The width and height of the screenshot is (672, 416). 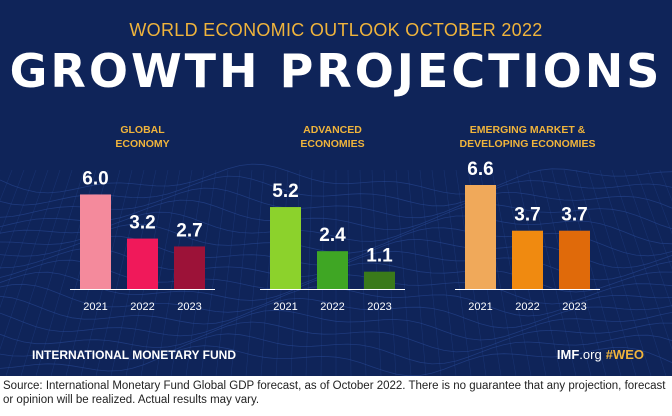 I want to click on page-title: GROWTH PROJECTIONS, so click(x=336, y=71).